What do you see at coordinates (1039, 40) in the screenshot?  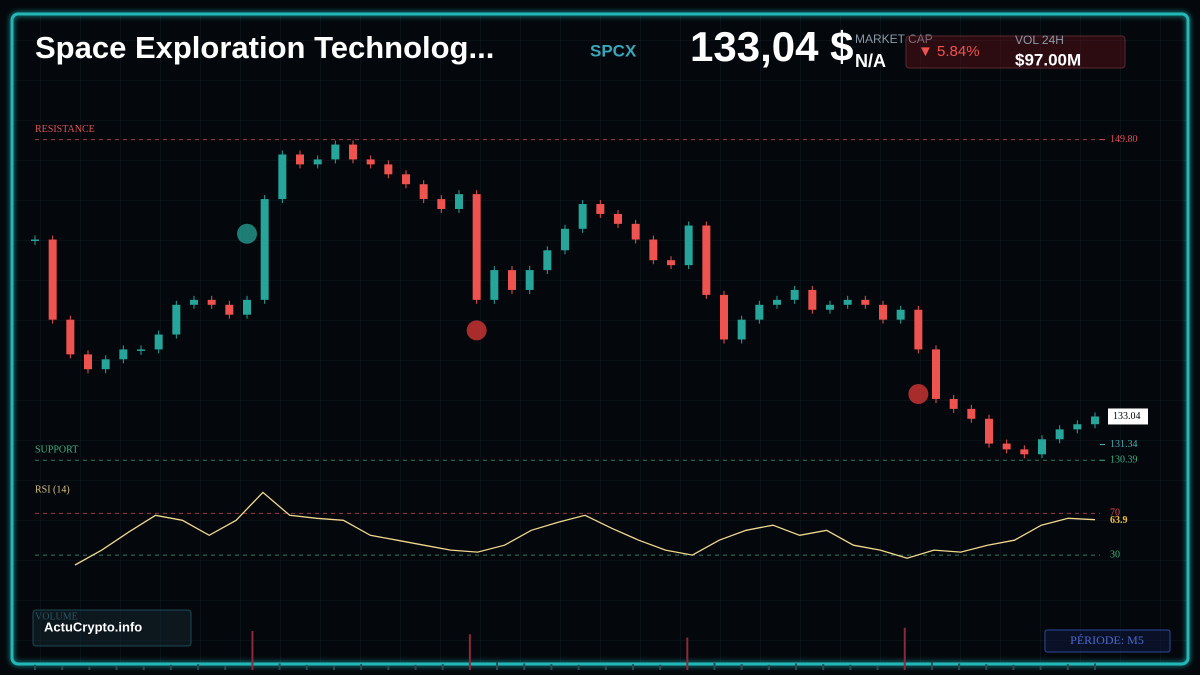 I see `volume-label: VOL 24H` at bounding box center [1039, 40].